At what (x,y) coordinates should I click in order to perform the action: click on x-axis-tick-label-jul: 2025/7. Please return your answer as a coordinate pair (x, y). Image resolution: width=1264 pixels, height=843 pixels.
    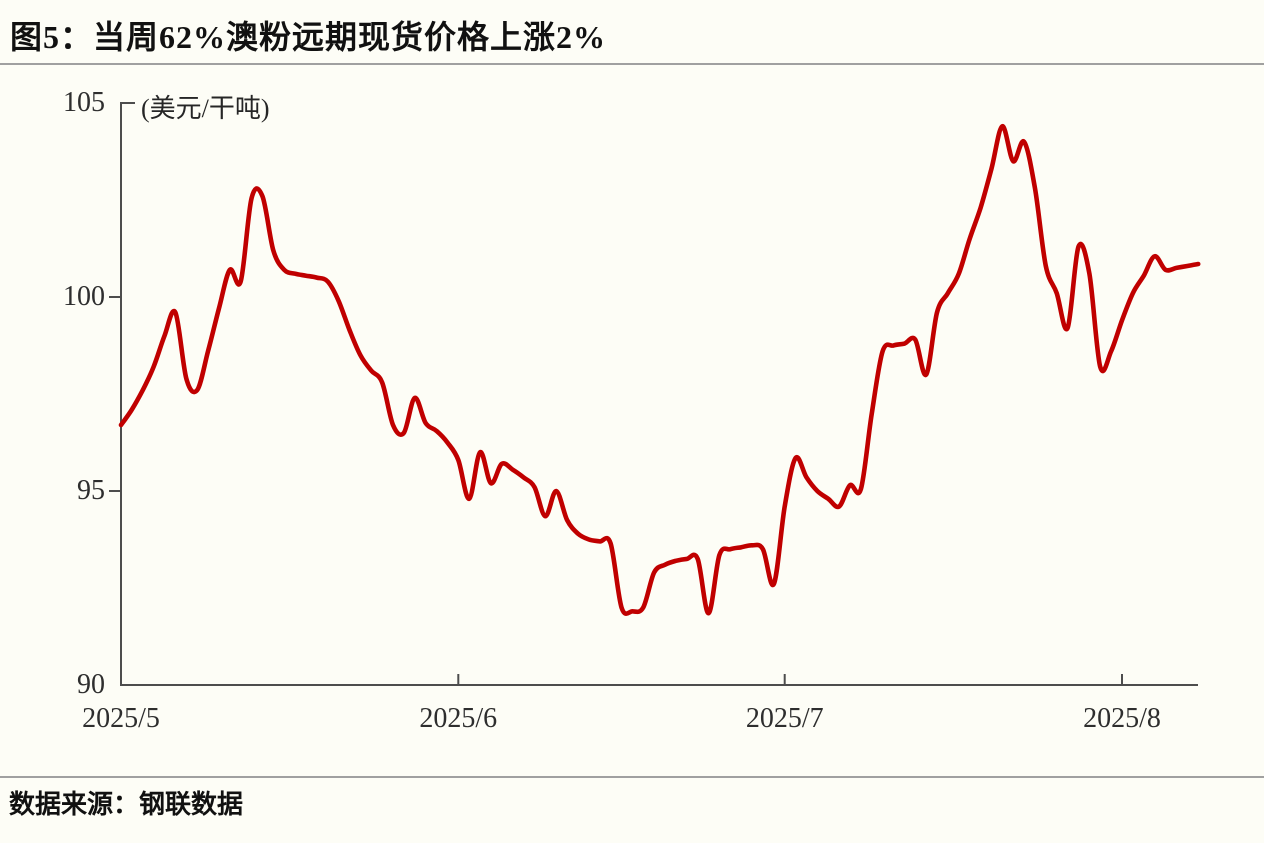
    Looking at the image, I should click on (784, 718).